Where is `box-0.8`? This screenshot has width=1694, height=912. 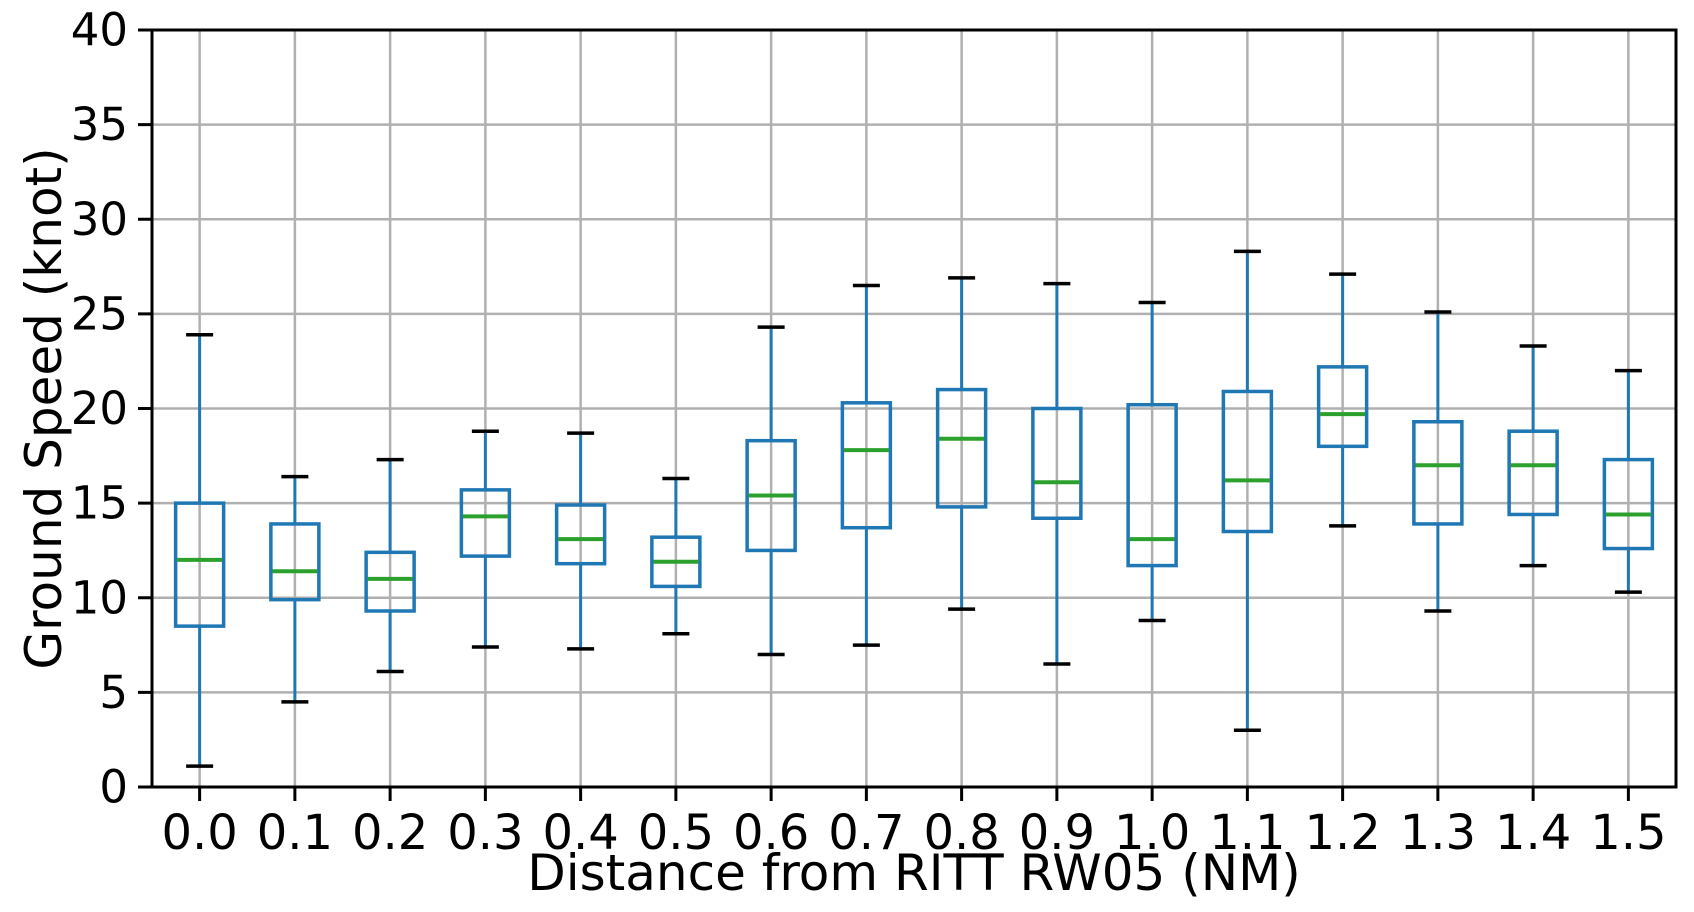
box-0.8 is located at coordinates (961, 448).